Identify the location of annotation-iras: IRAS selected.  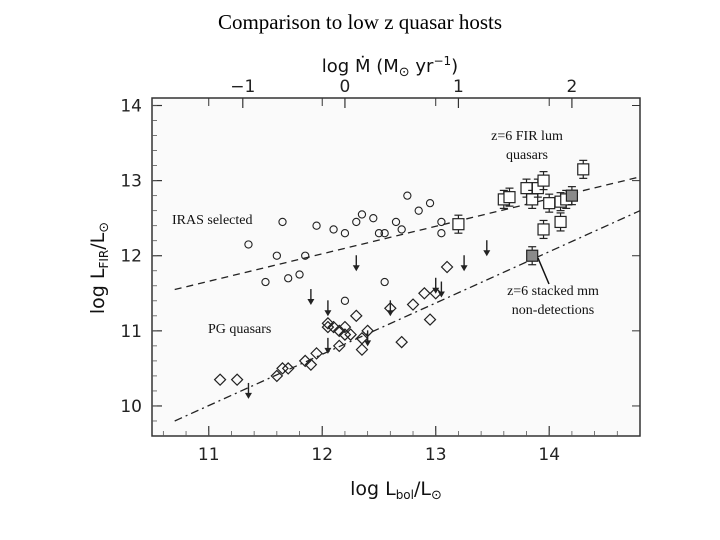
(212, 220).